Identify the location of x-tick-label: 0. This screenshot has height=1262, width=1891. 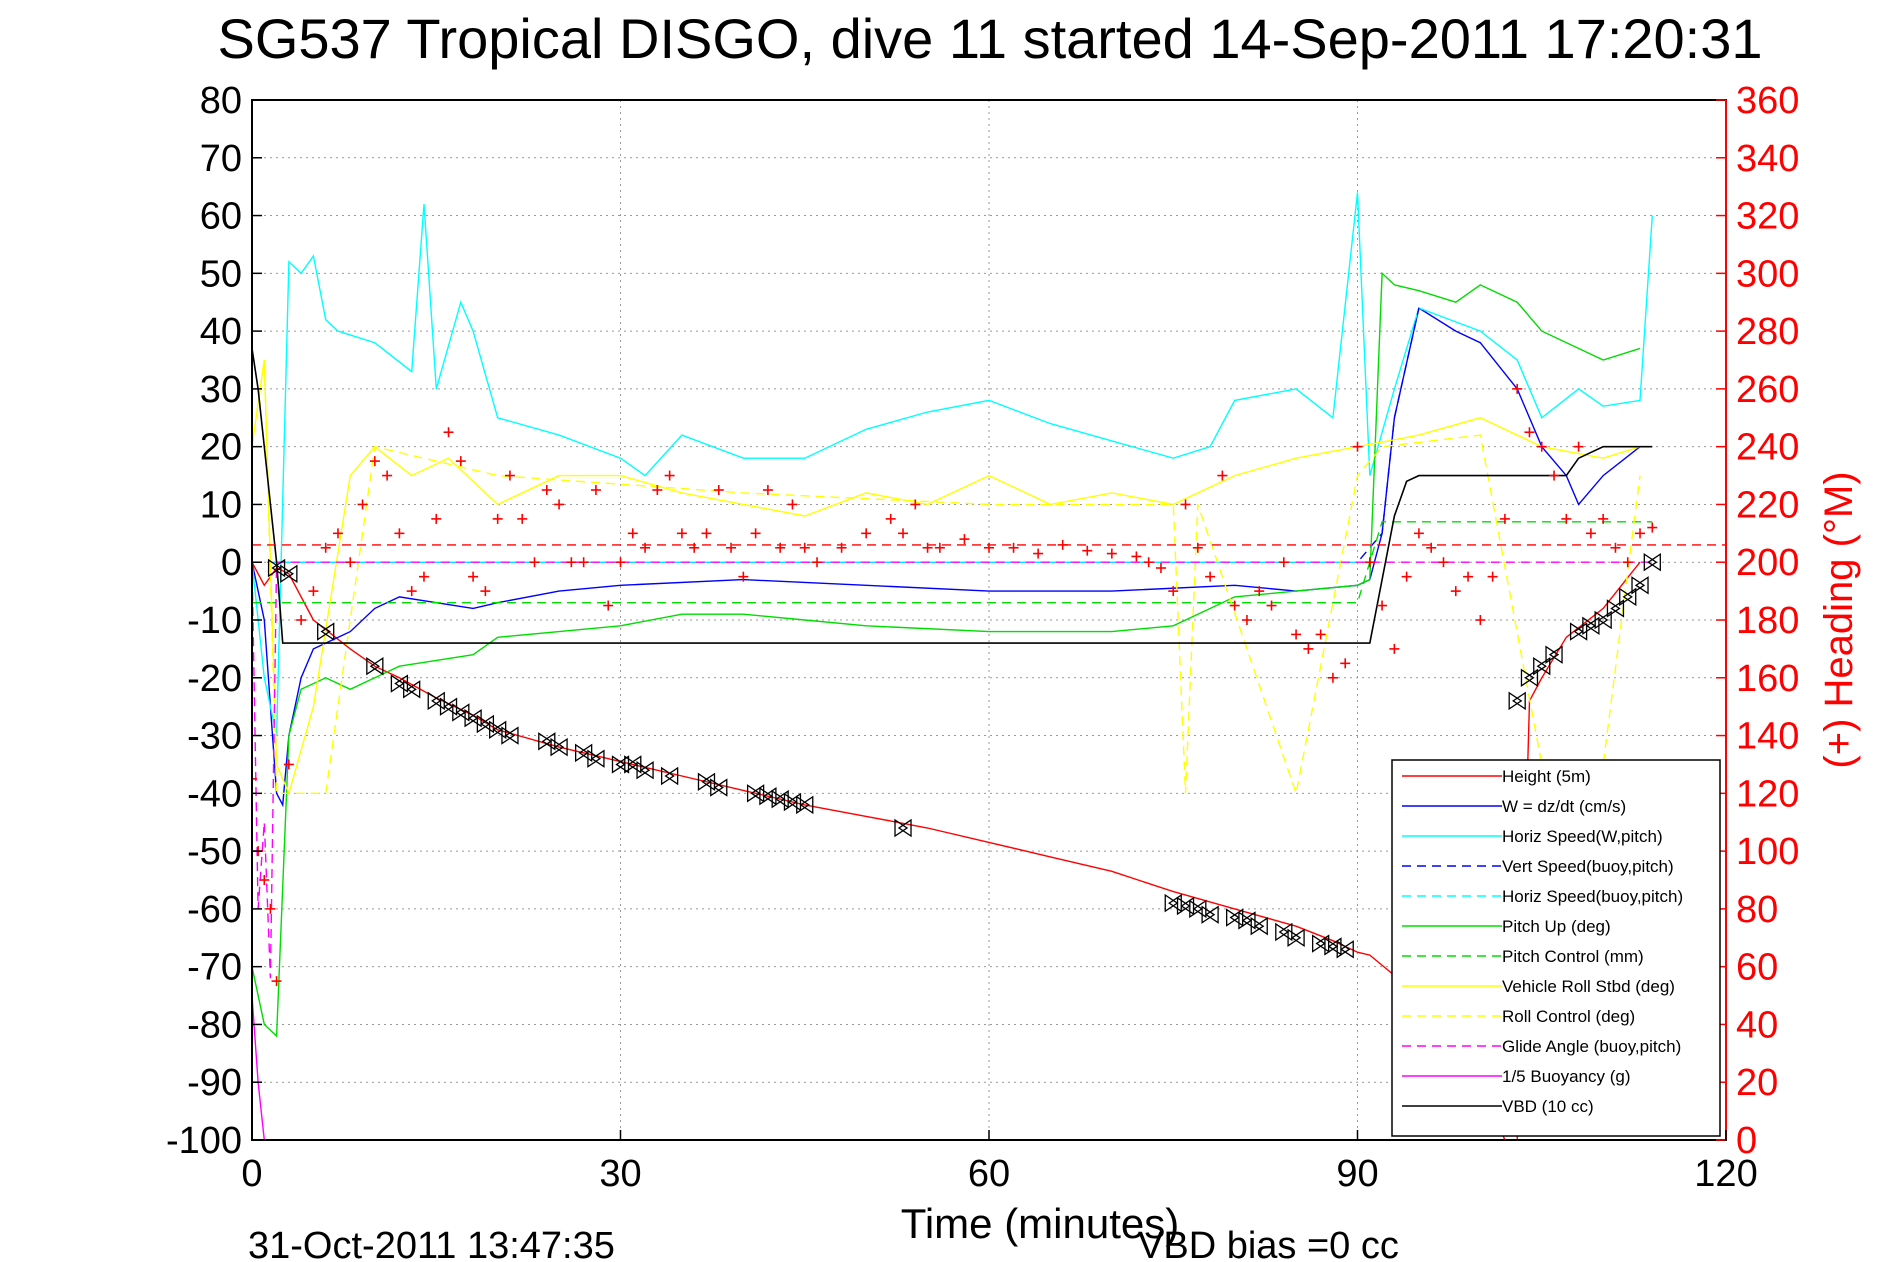
(251, 1174).